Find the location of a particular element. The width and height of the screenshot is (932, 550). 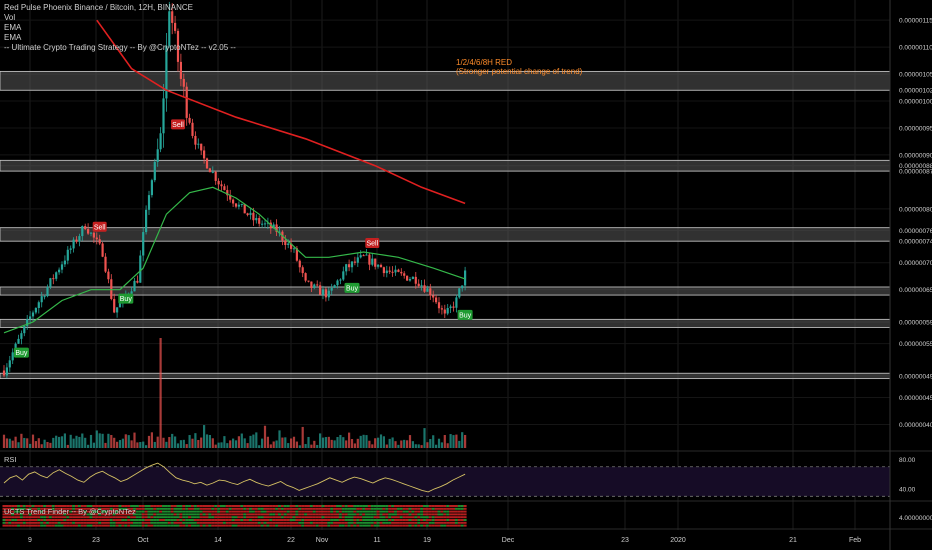

trend-pane-label: UCTS Trend Finder -- By @CryptoNTez is located at coordinates (70, 511).